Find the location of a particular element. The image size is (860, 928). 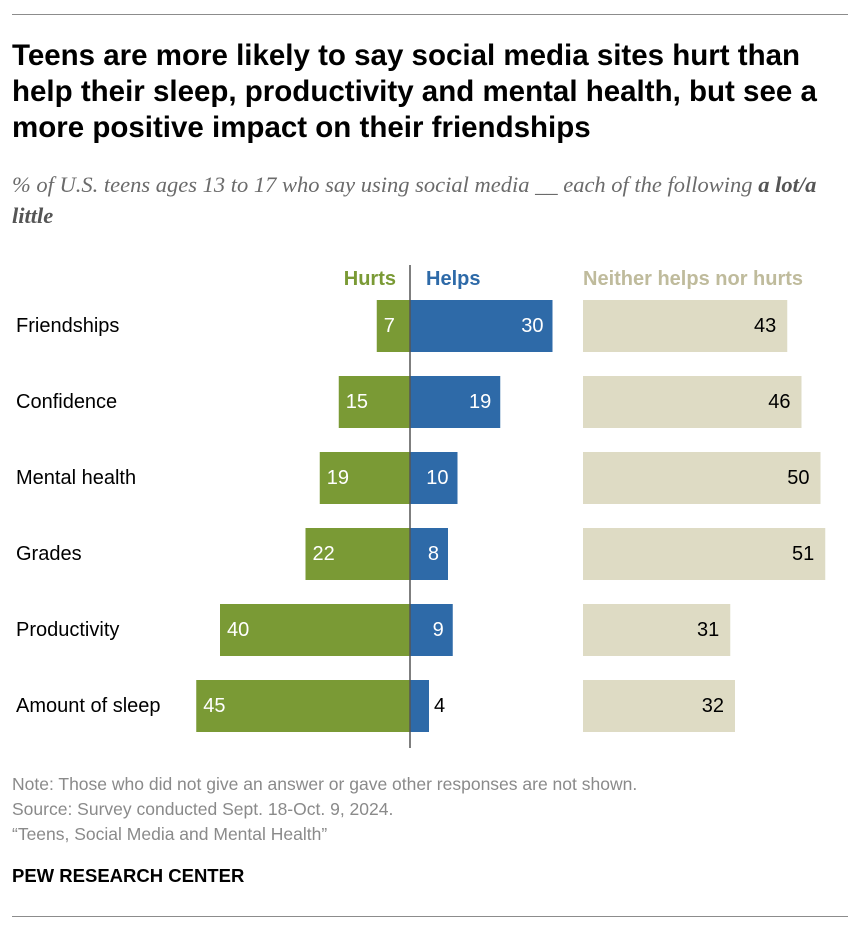

bar-neither-grades is located at coordinates (704, 554).